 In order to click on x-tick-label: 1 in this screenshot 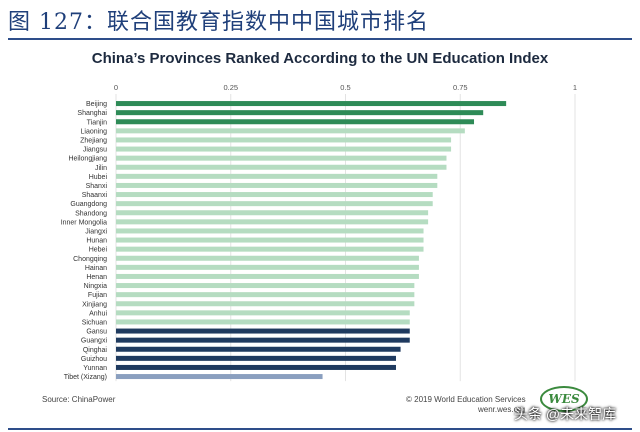, I will do `click(575, 87)`.